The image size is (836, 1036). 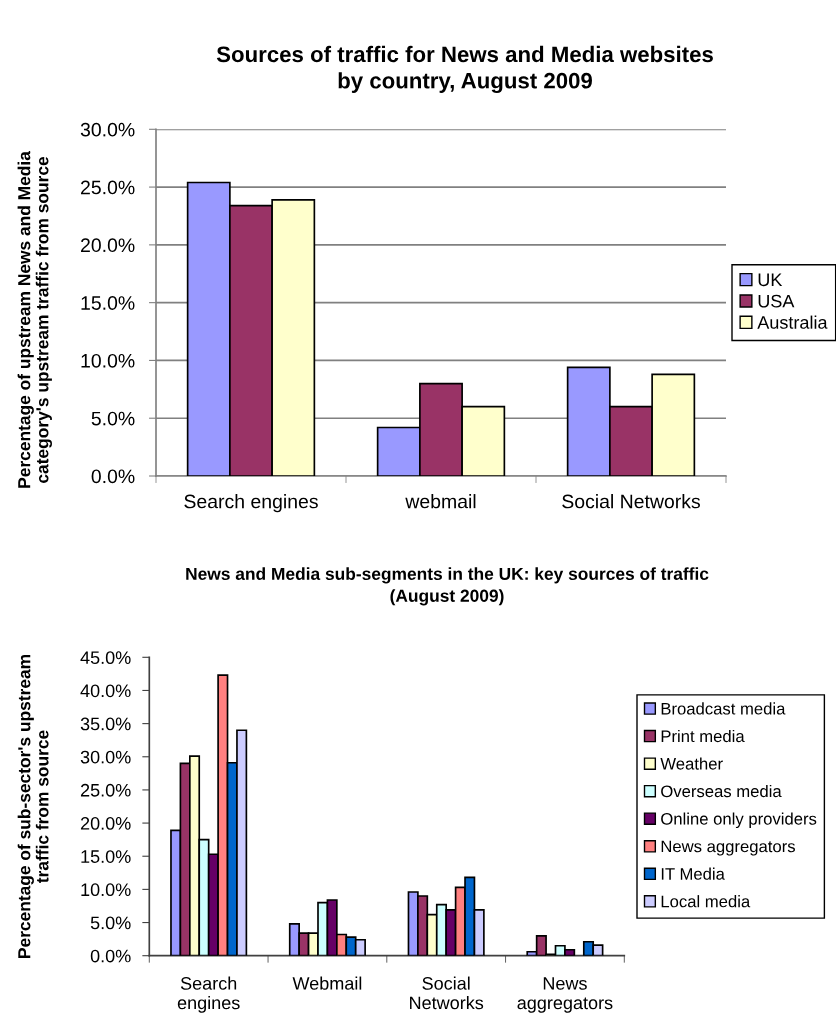 I want to click on legend-label: IT Media, so click(x=693, y=873).